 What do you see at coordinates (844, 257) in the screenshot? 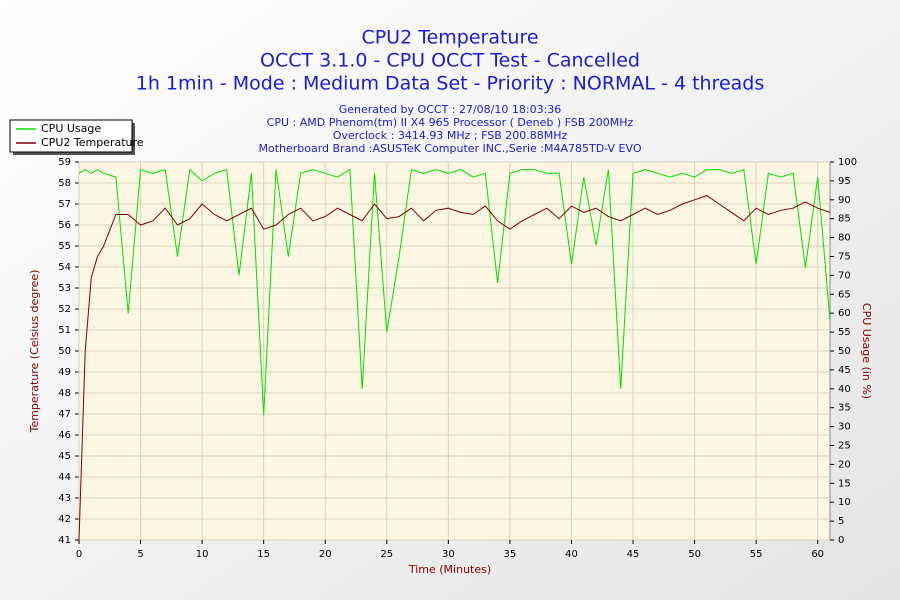
I see `y2-tick-label: 75` at bounding box center [844, 257].